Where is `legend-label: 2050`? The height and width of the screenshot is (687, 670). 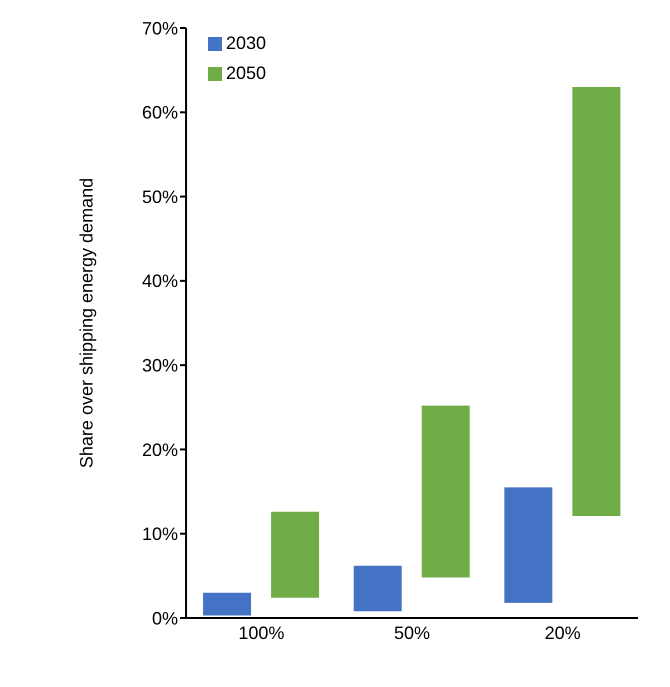 legend-label: 2050 is located at coordinates (246, 73).